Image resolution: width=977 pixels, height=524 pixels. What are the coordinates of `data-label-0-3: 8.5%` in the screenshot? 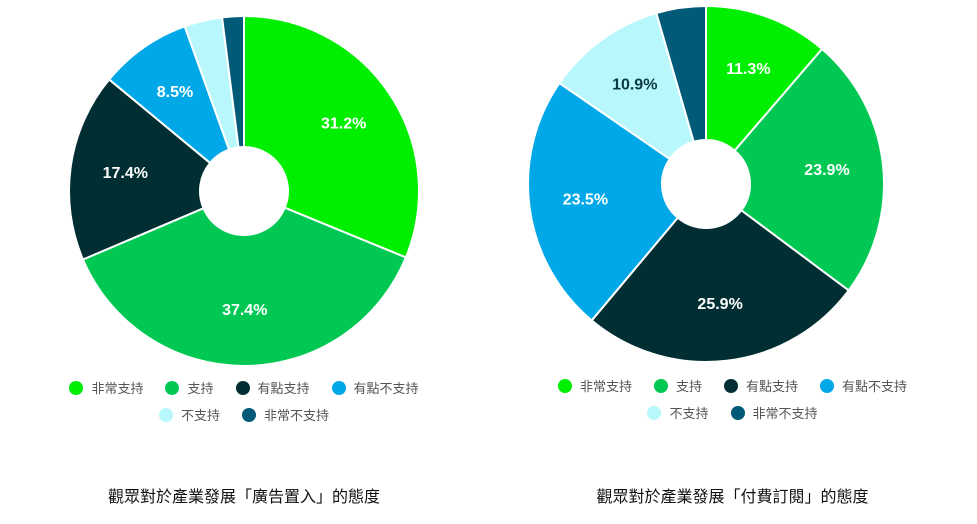 It's located at (175, 92).